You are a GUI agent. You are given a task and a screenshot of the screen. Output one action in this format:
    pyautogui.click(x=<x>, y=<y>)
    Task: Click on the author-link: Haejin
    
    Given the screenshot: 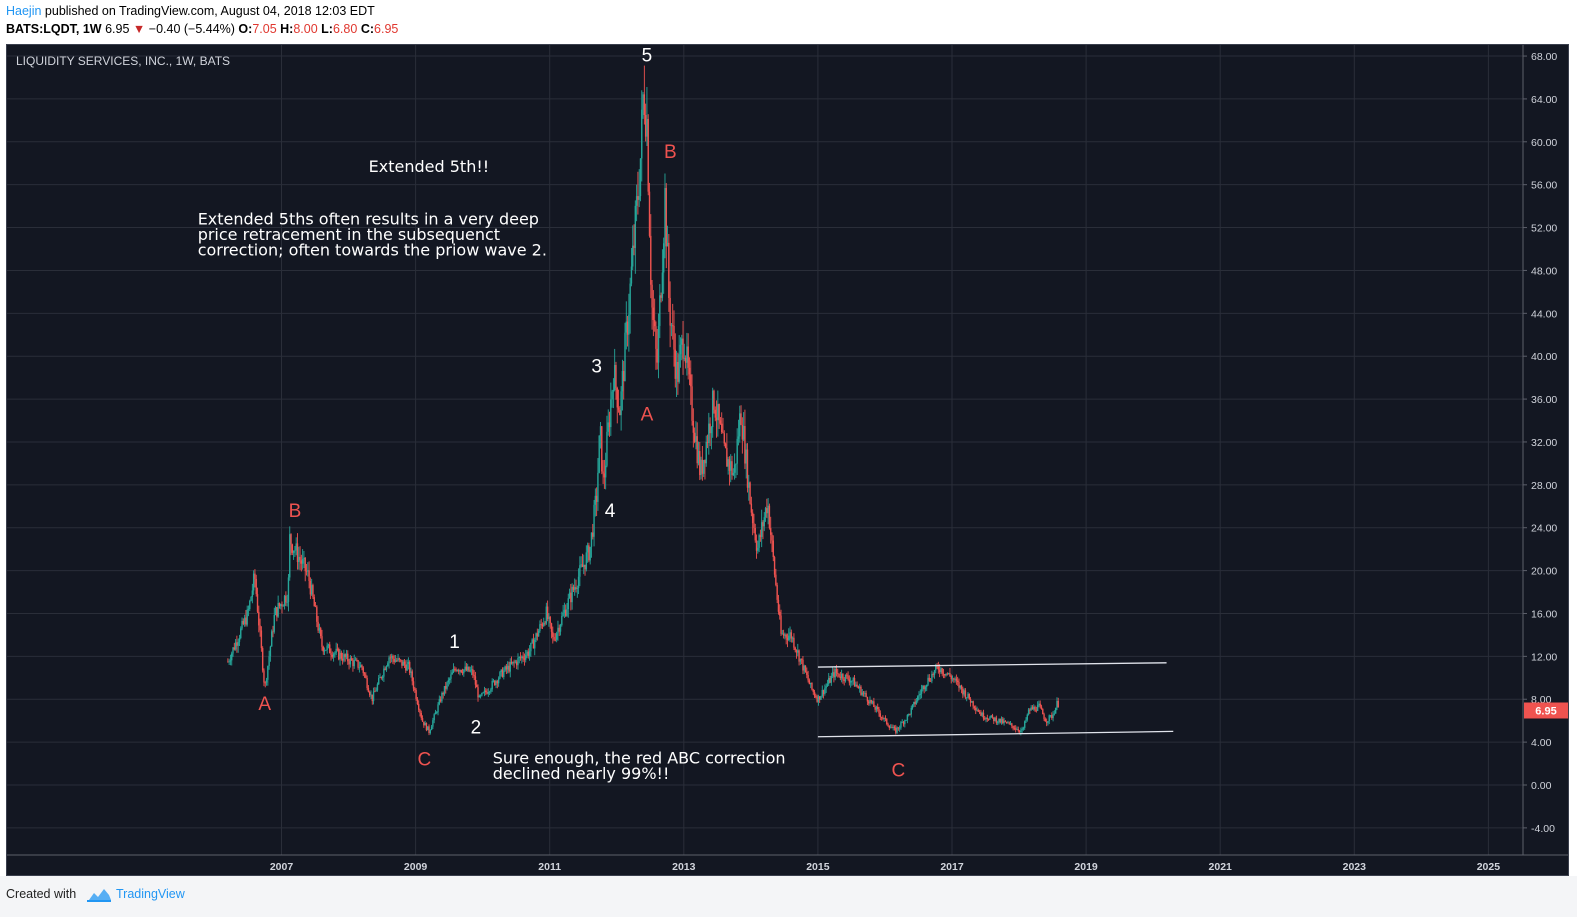 What is the action you would take?
    pyautogui.click(x=24, y=11)
    